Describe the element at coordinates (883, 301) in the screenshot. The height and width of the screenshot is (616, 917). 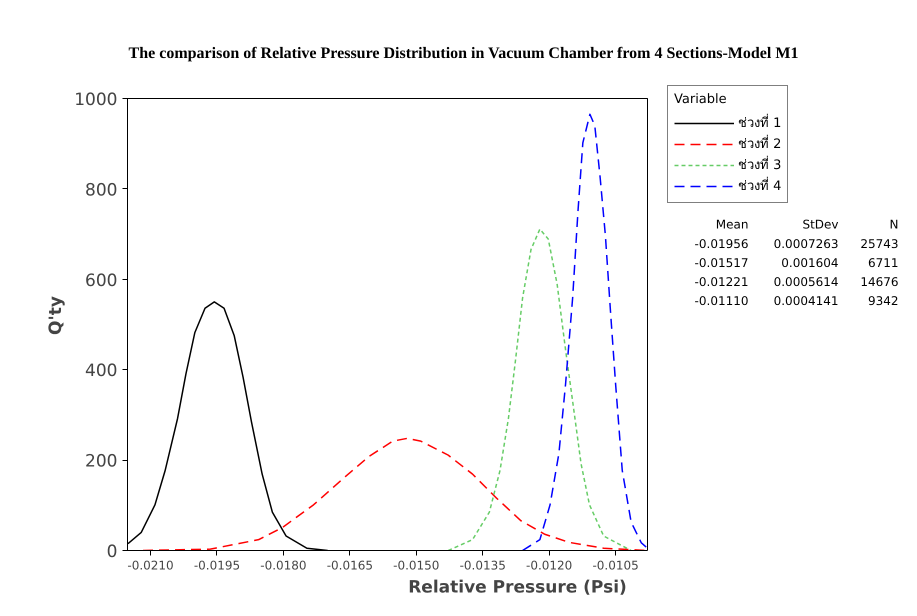
I see `text: 9342` at that location.